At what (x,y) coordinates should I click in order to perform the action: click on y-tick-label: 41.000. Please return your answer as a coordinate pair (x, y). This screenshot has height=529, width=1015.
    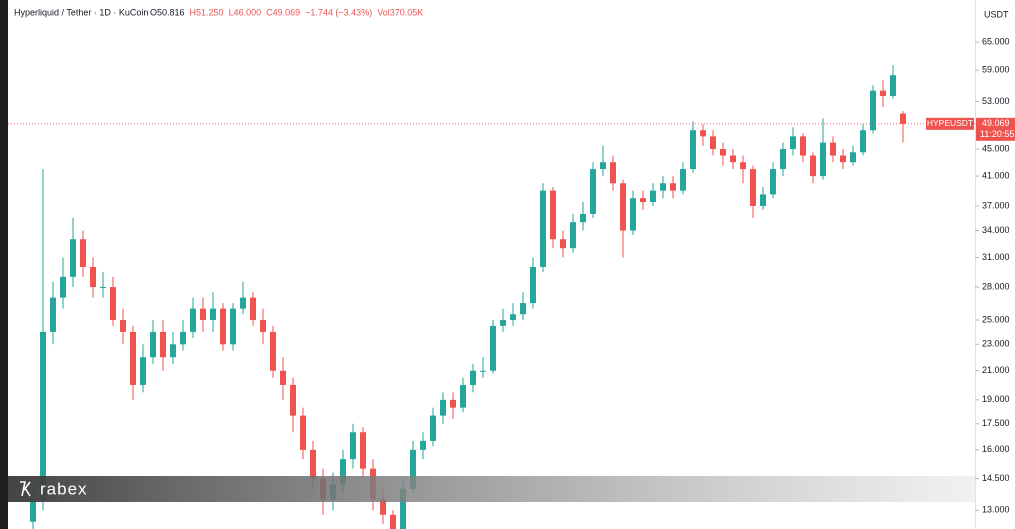
    Looking at the image, I should click on (996, 175).